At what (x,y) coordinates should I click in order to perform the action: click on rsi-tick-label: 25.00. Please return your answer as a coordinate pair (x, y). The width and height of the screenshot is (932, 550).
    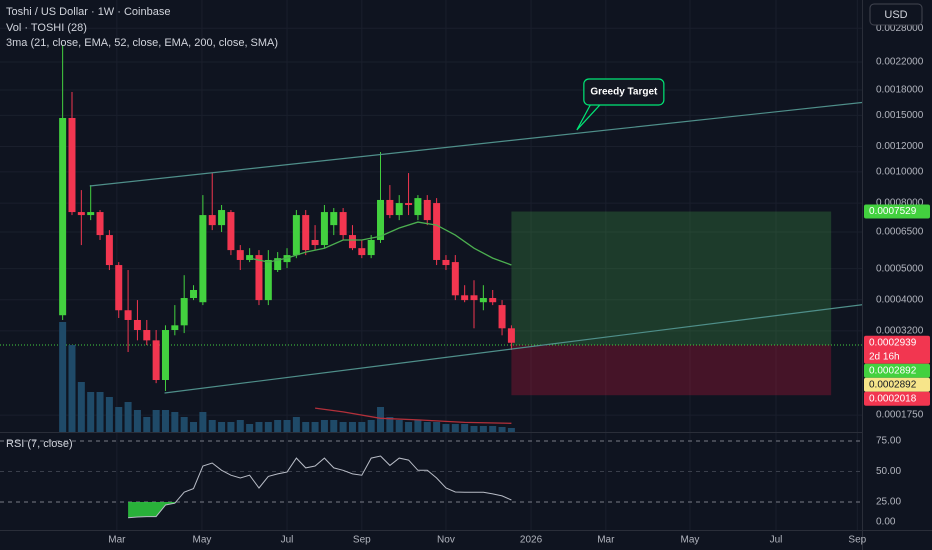
    Looking at the image, I should click on (888, 502).